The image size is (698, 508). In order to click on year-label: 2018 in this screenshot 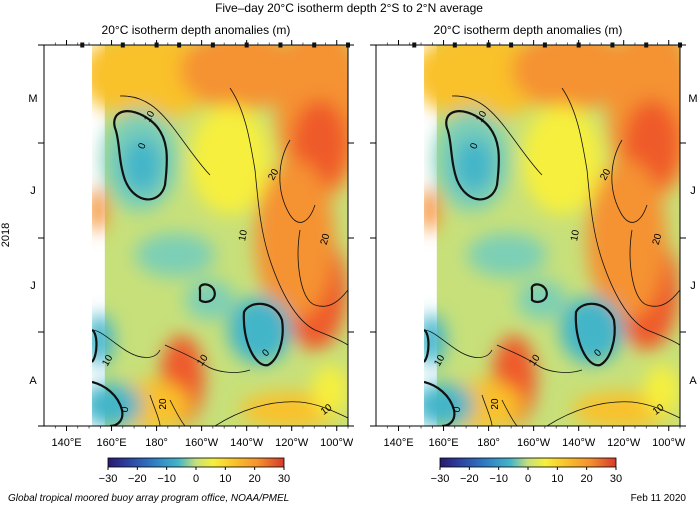, I will do `click(6, 235)`.